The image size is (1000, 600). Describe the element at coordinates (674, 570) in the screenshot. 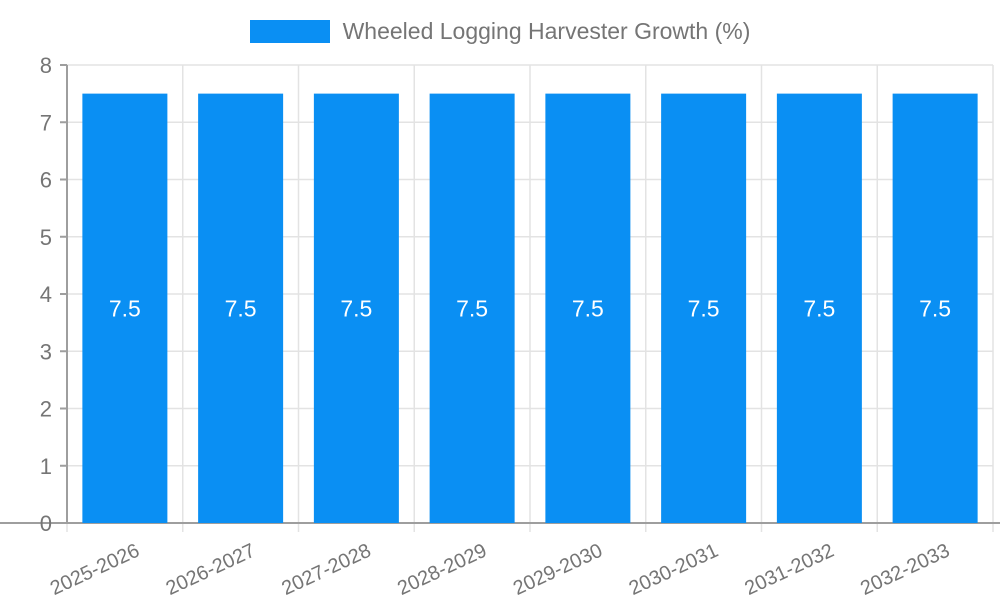

I see `x-tick-label: 2030-2031` at that location.